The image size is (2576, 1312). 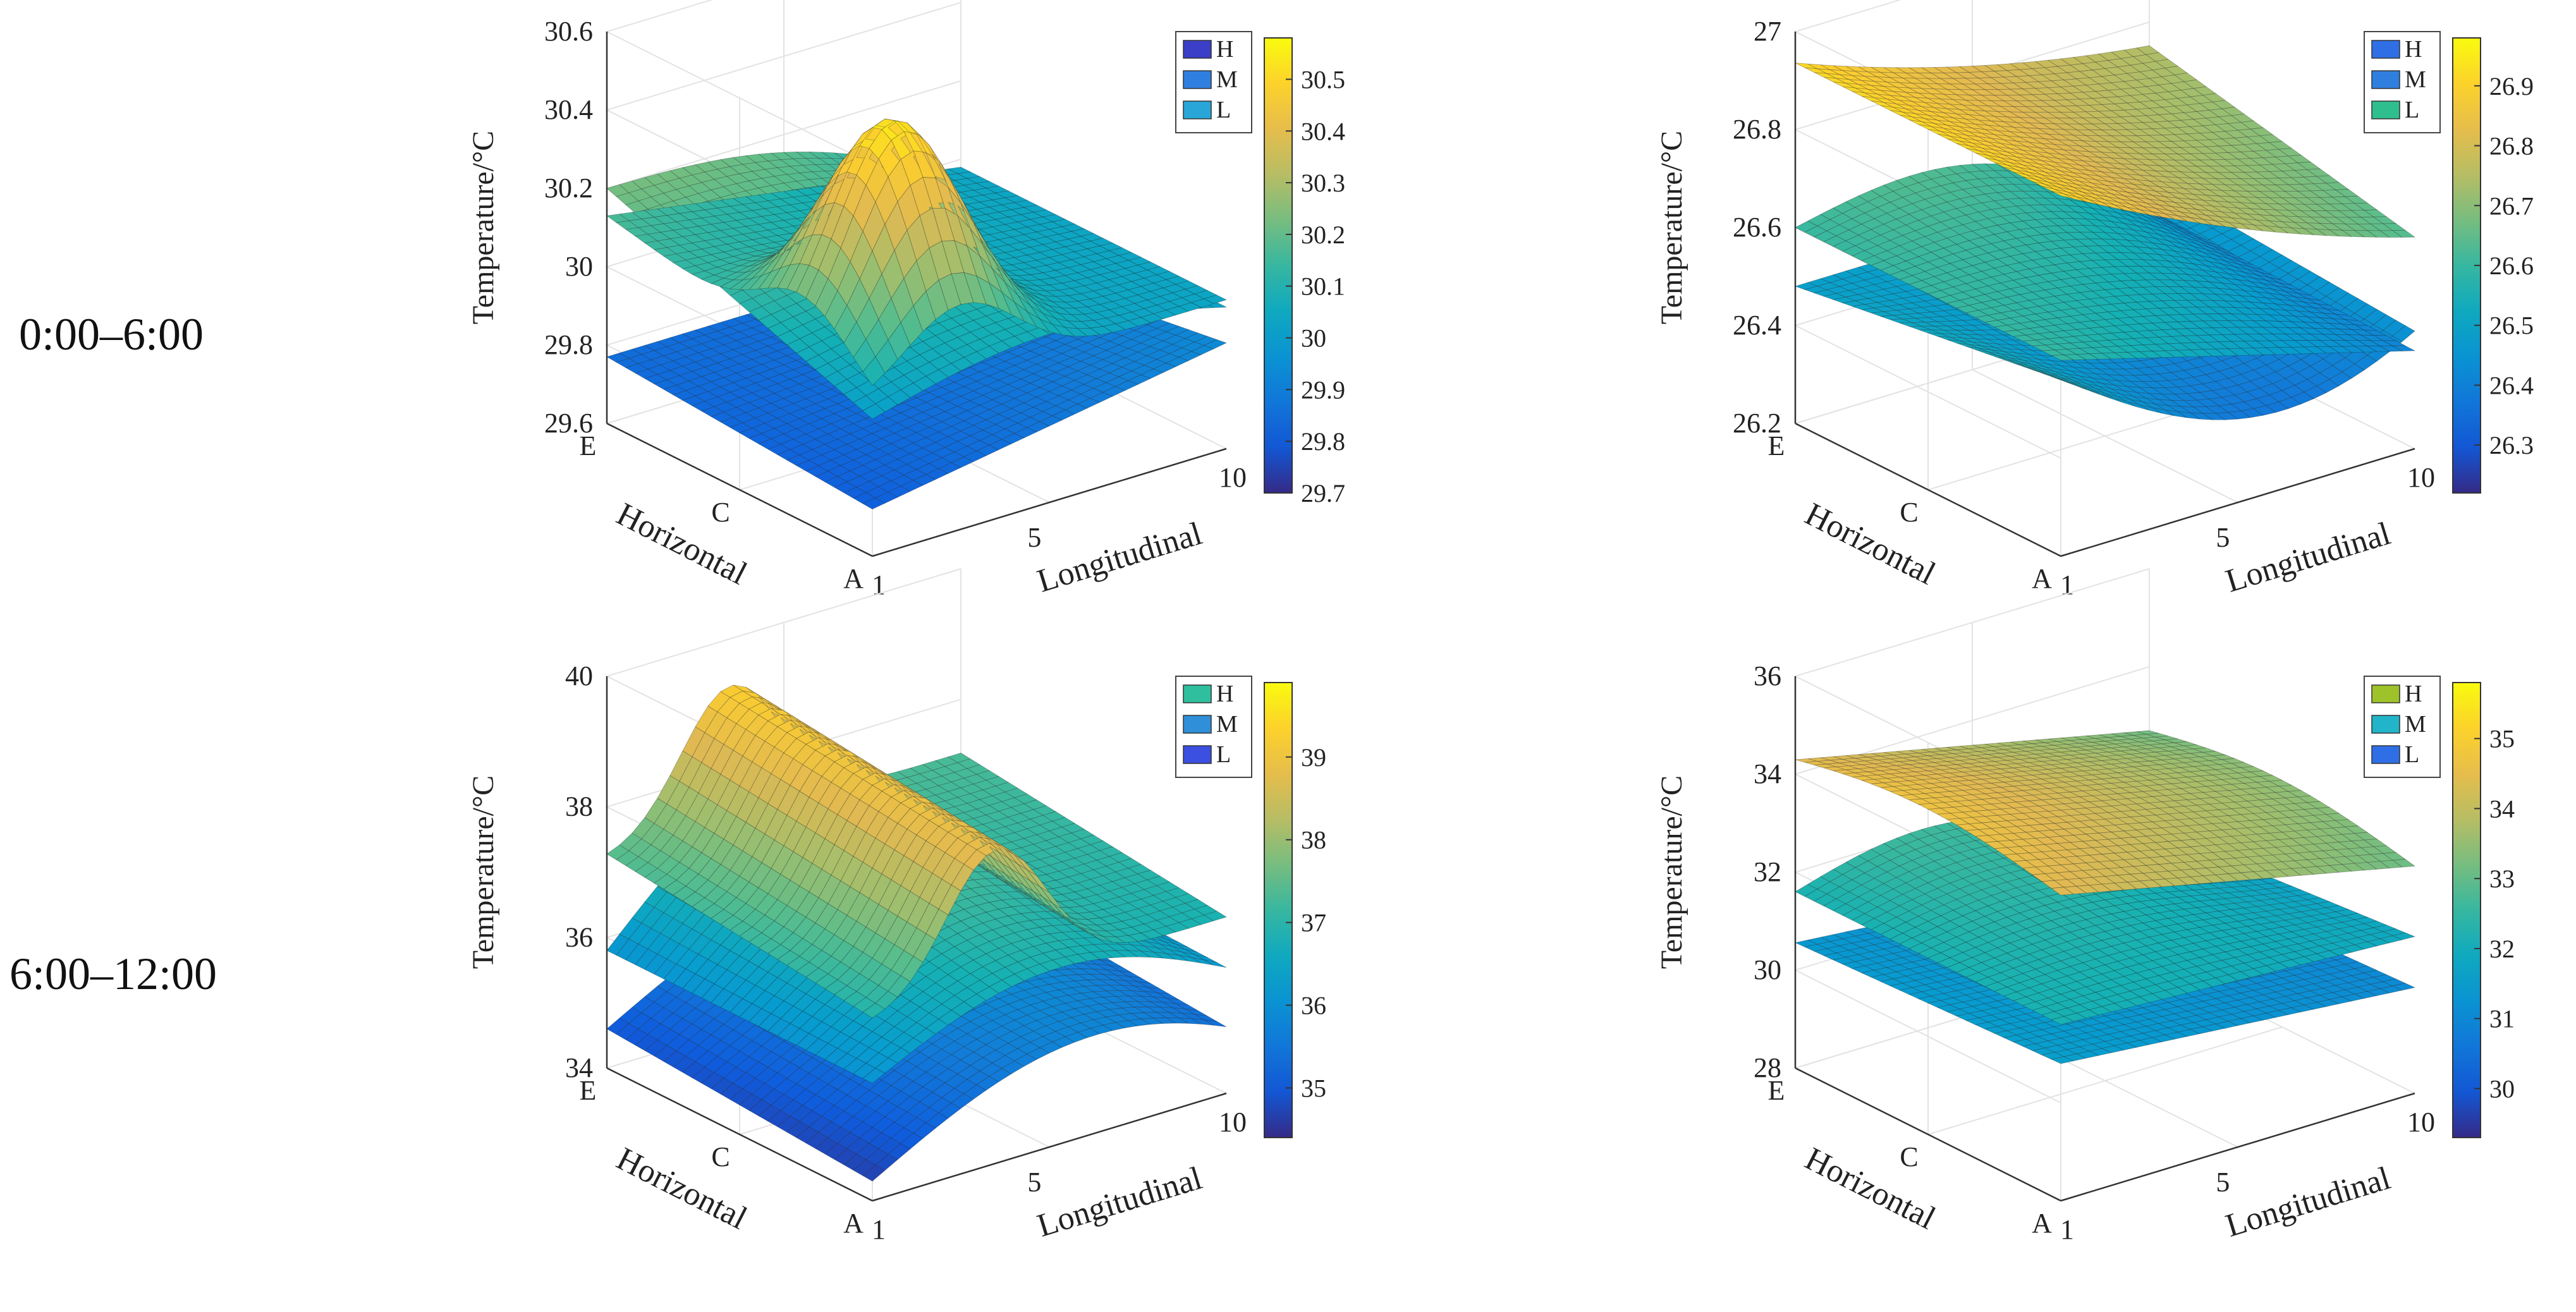 I want to click on y-tick-label: A, so click(x=2042, y=578).